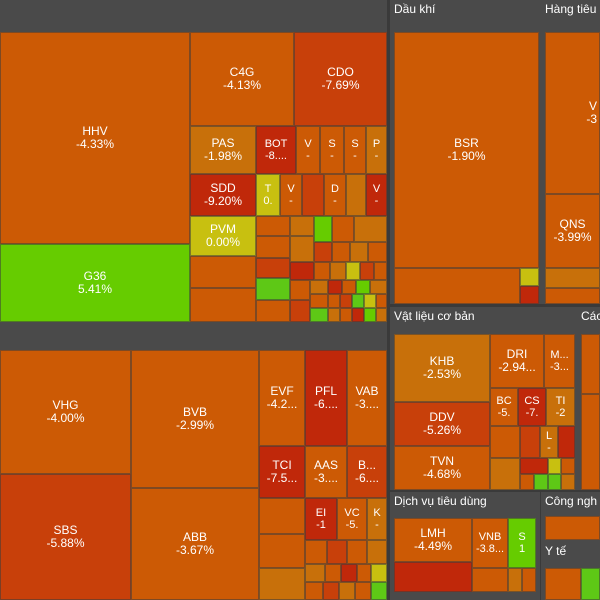 The width and height of the screenshot is (600, 600). What do you see at coordinates (466, 150) in the screenshot?
I see `tile-bsr: BSR -1.90%` at bounding box center [466, 150].